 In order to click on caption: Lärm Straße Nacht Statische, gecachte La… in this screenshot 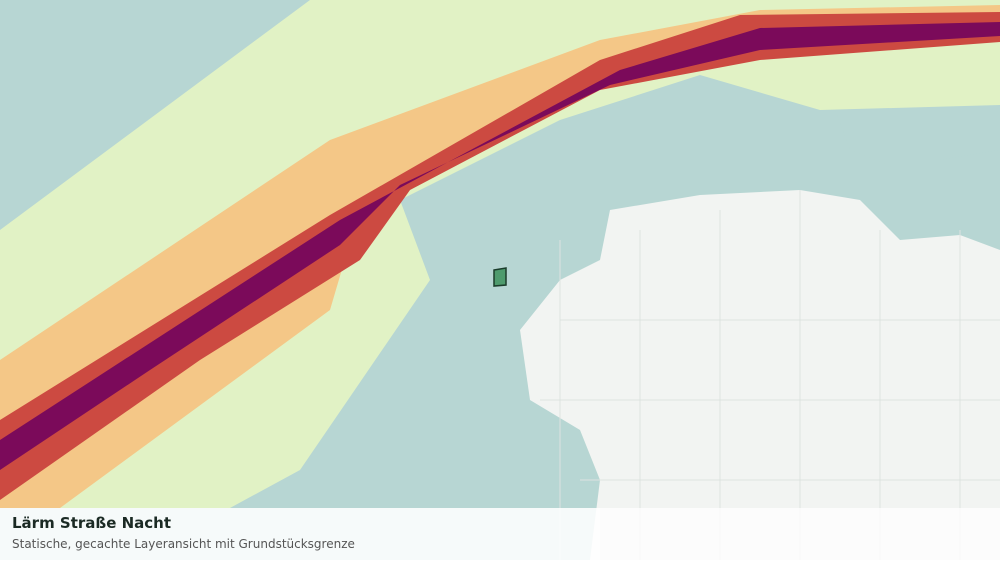, I will do `click(300, 534)`.